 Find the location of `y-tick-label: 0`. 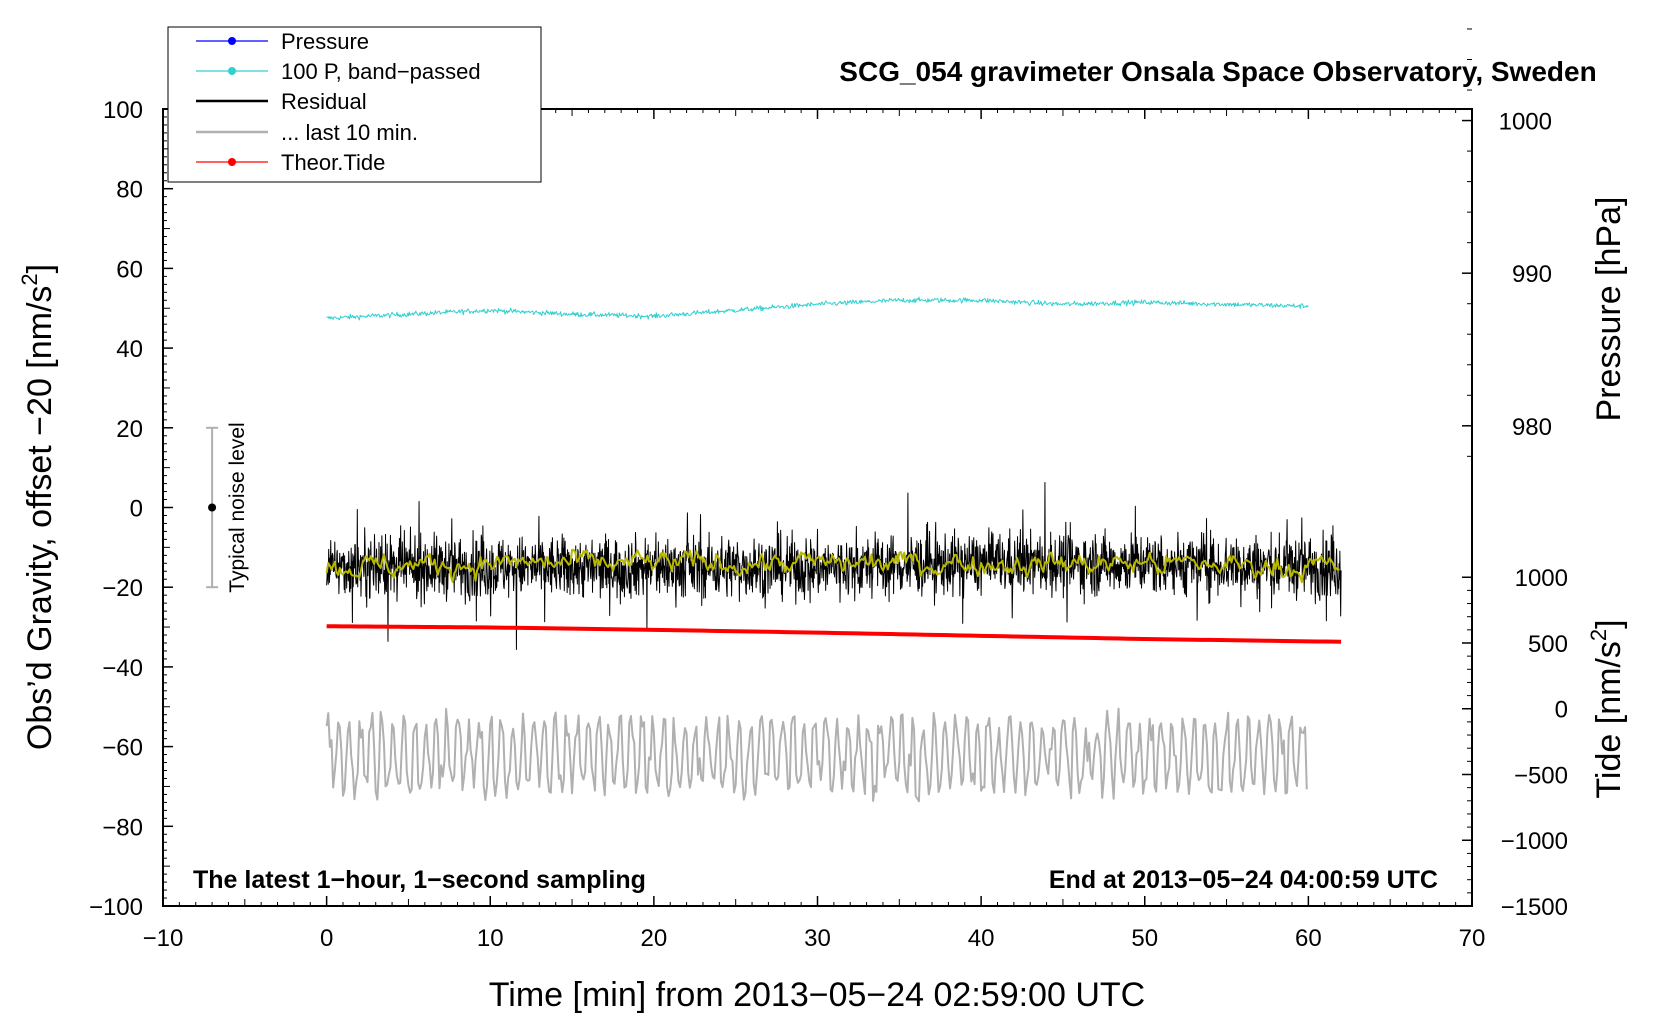

y-tick-label: 0 is located at coordinates (136, 509).